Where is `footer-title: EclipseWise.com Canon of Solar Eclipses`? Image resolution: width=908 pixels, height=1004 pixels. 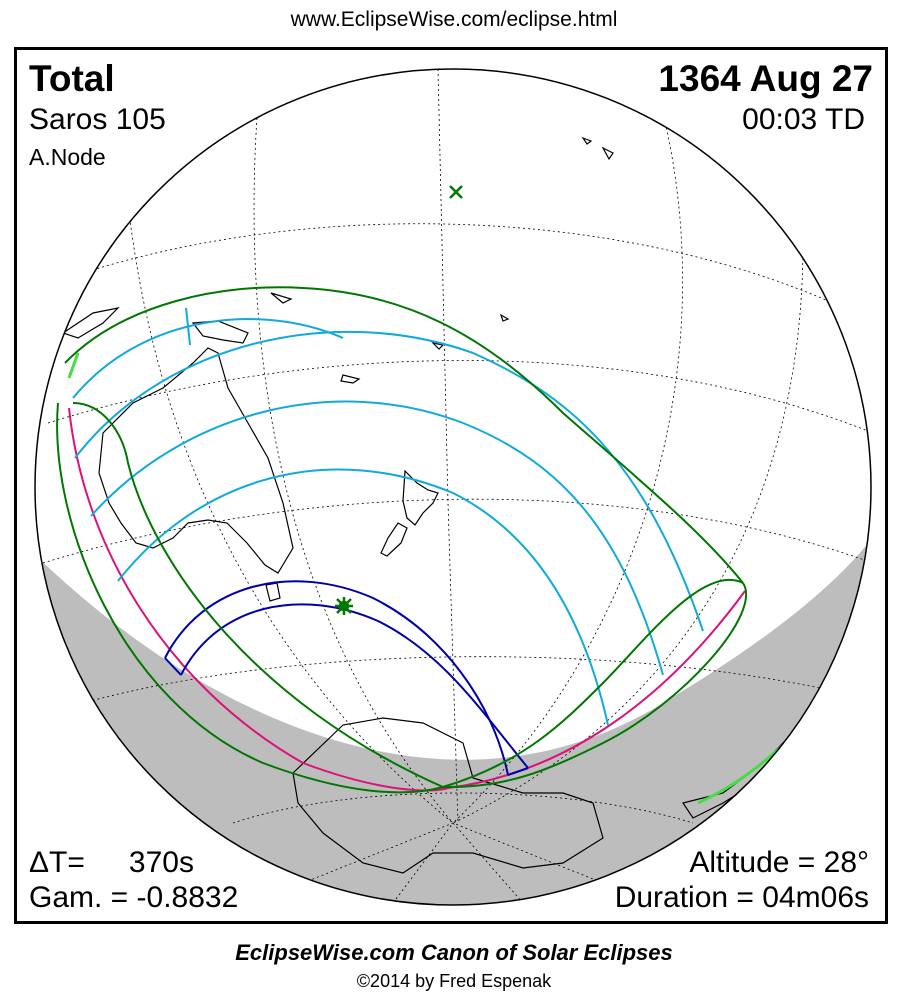
footer-title: EclipseWise.com Canon of Solar Eclipses is located at coordinates (454, 952).